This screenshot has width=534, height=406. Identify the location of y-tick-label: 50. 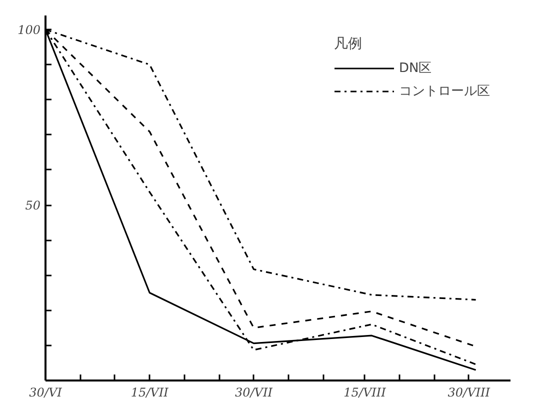
(33, 205).